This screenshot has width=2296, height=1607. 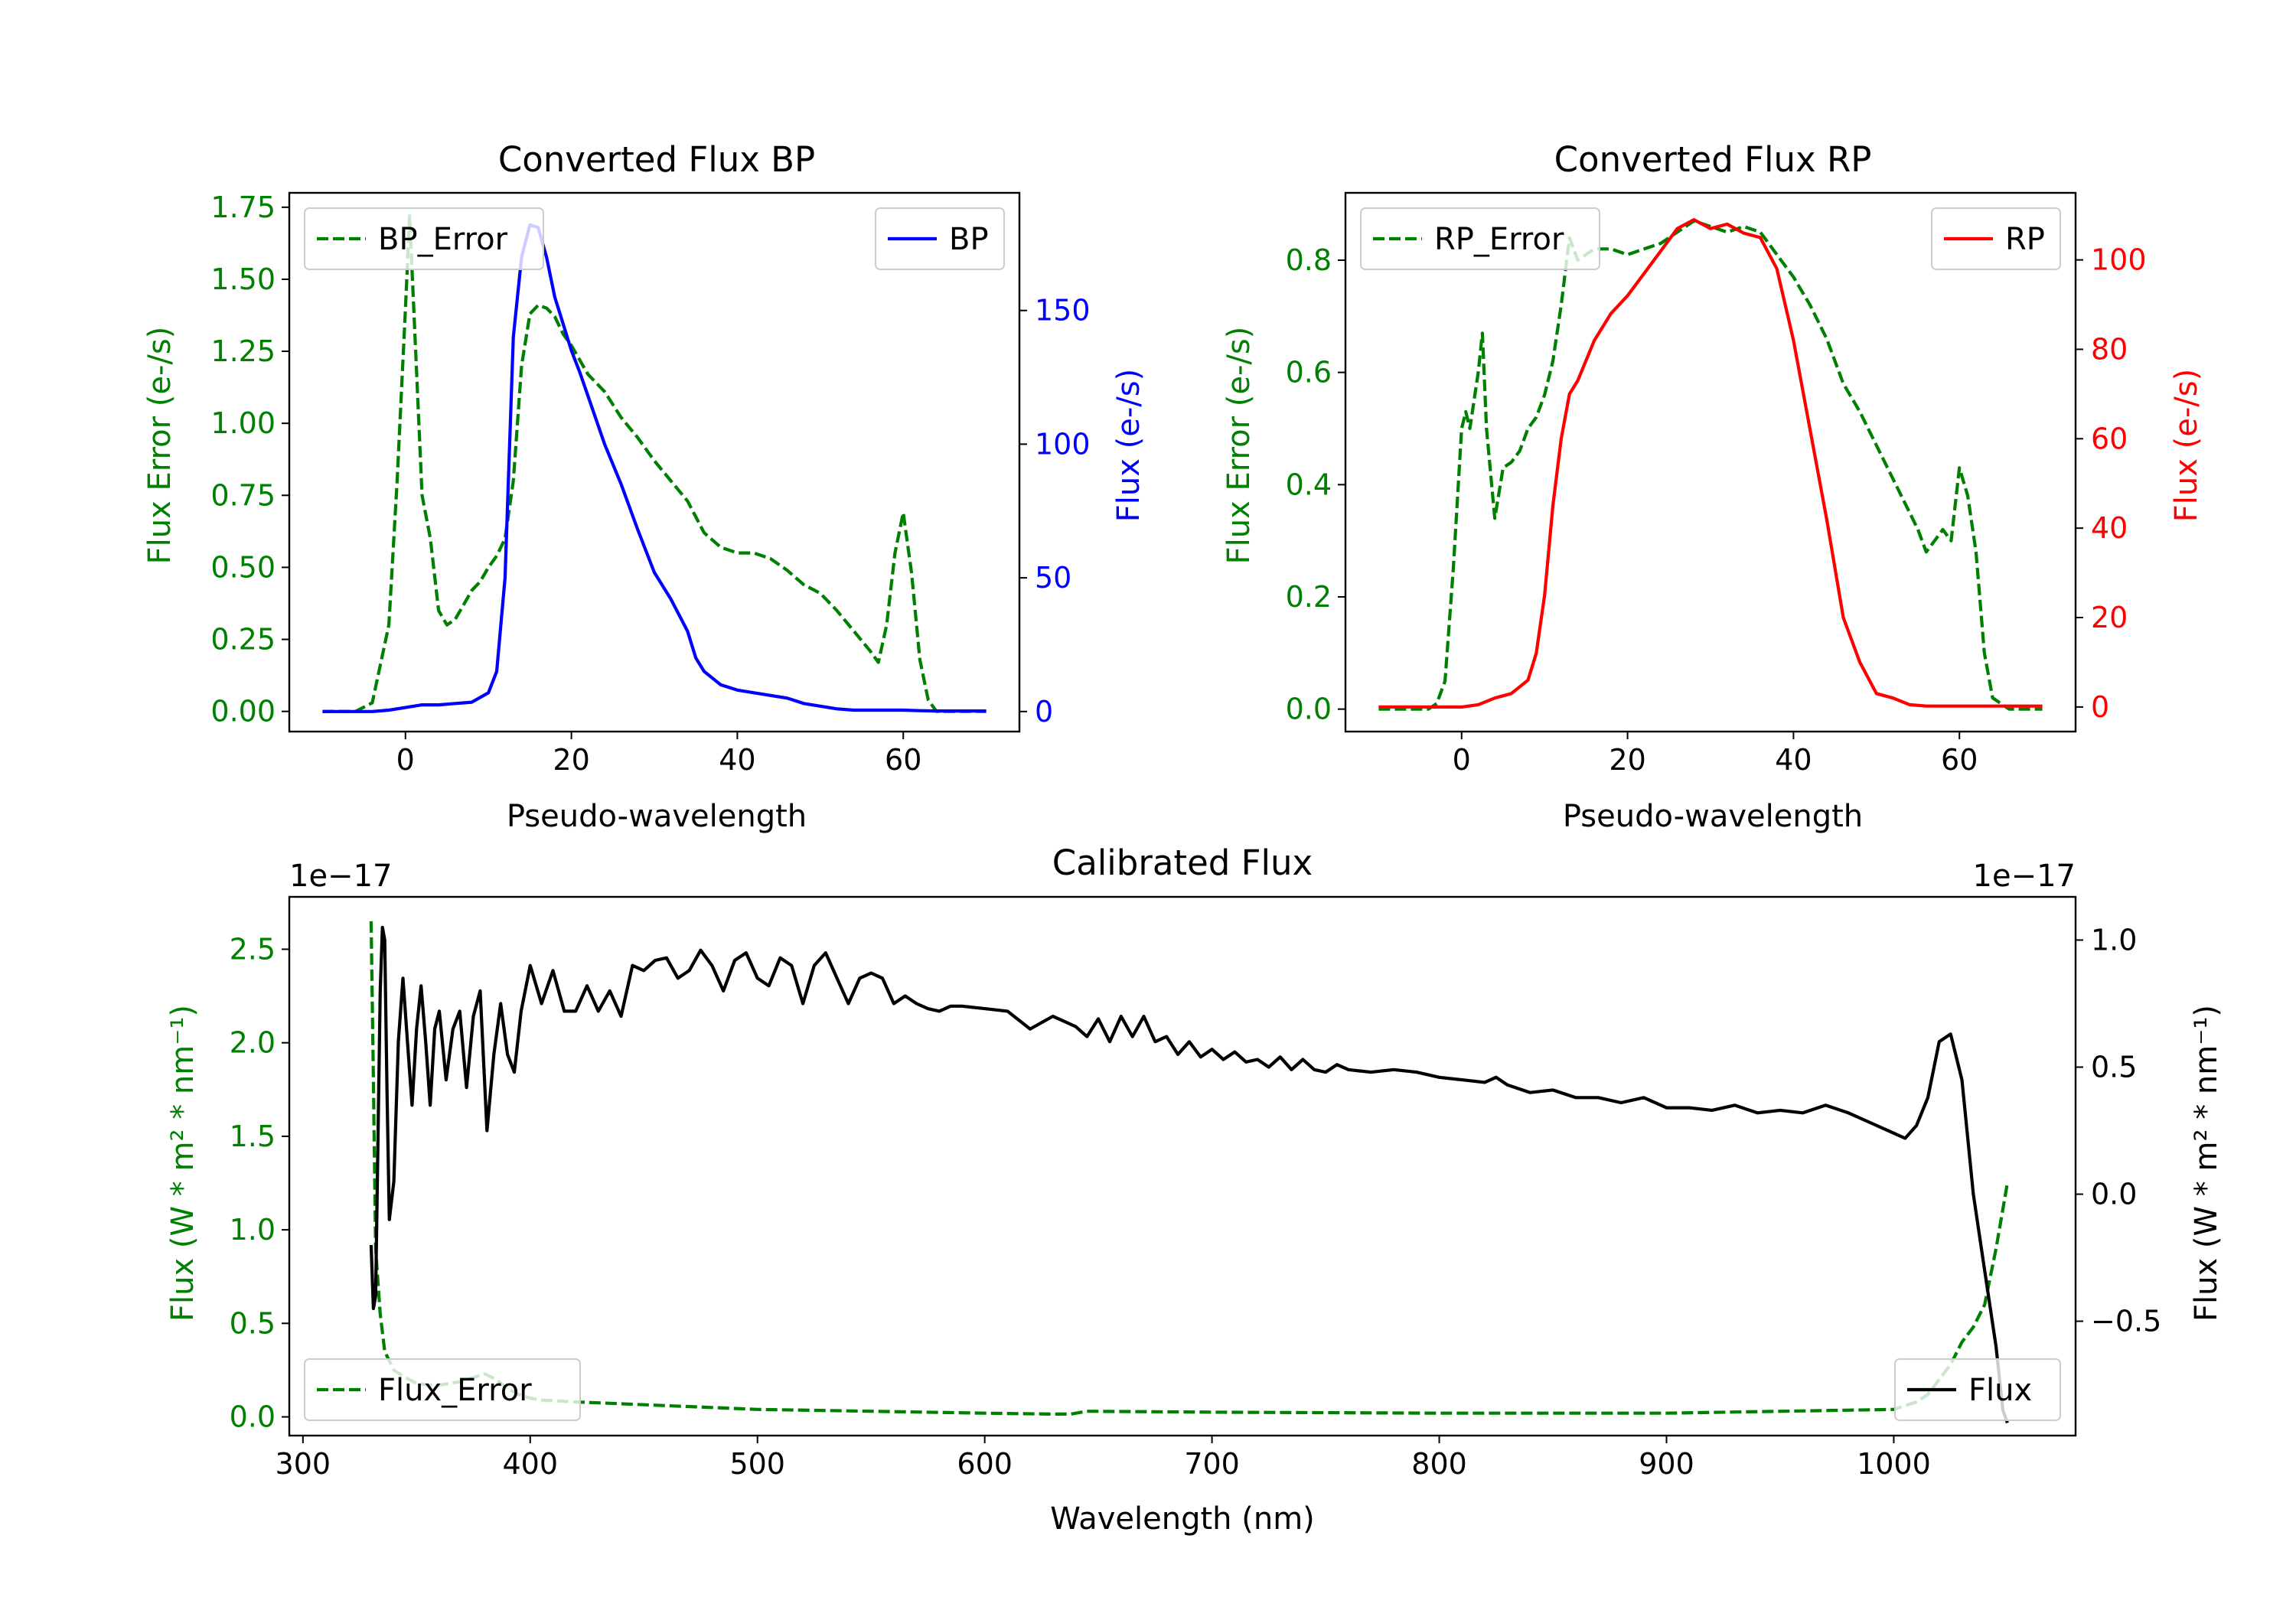 I want to click on x-tick-label: 500, so click(x=757, y=1464).